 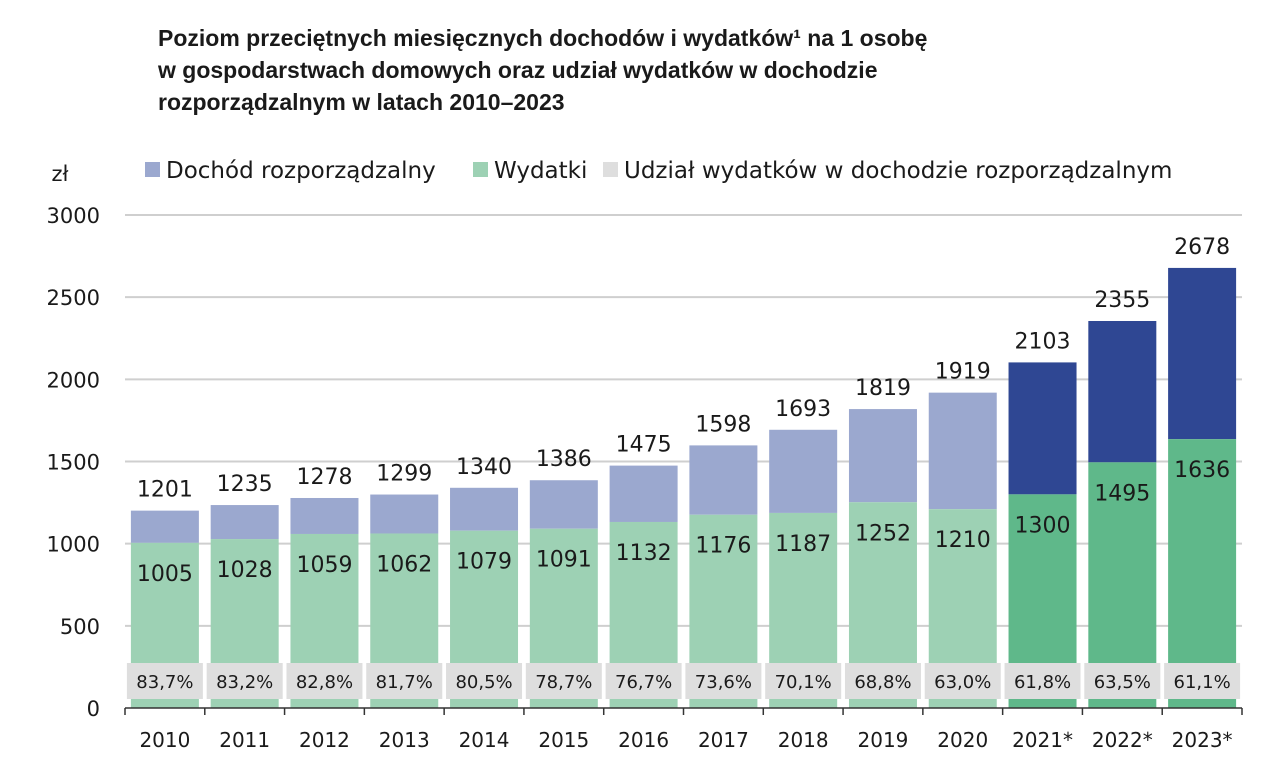 I want to click on expenses-value-label: 1005, so click(x=165, y=574).